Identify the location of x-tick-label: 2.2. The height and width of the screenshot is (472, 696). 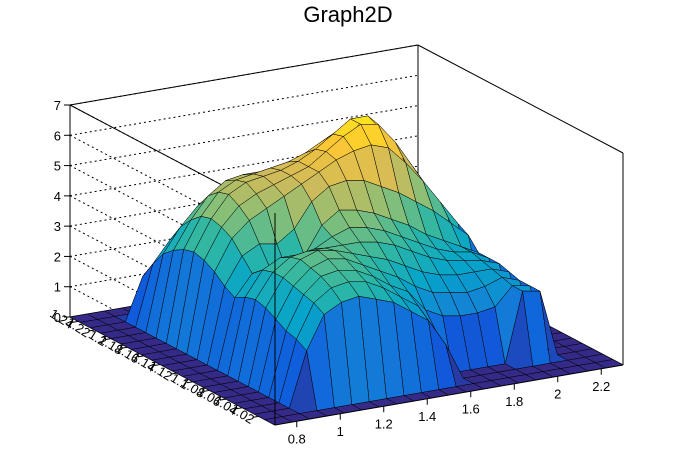
(601, 386).